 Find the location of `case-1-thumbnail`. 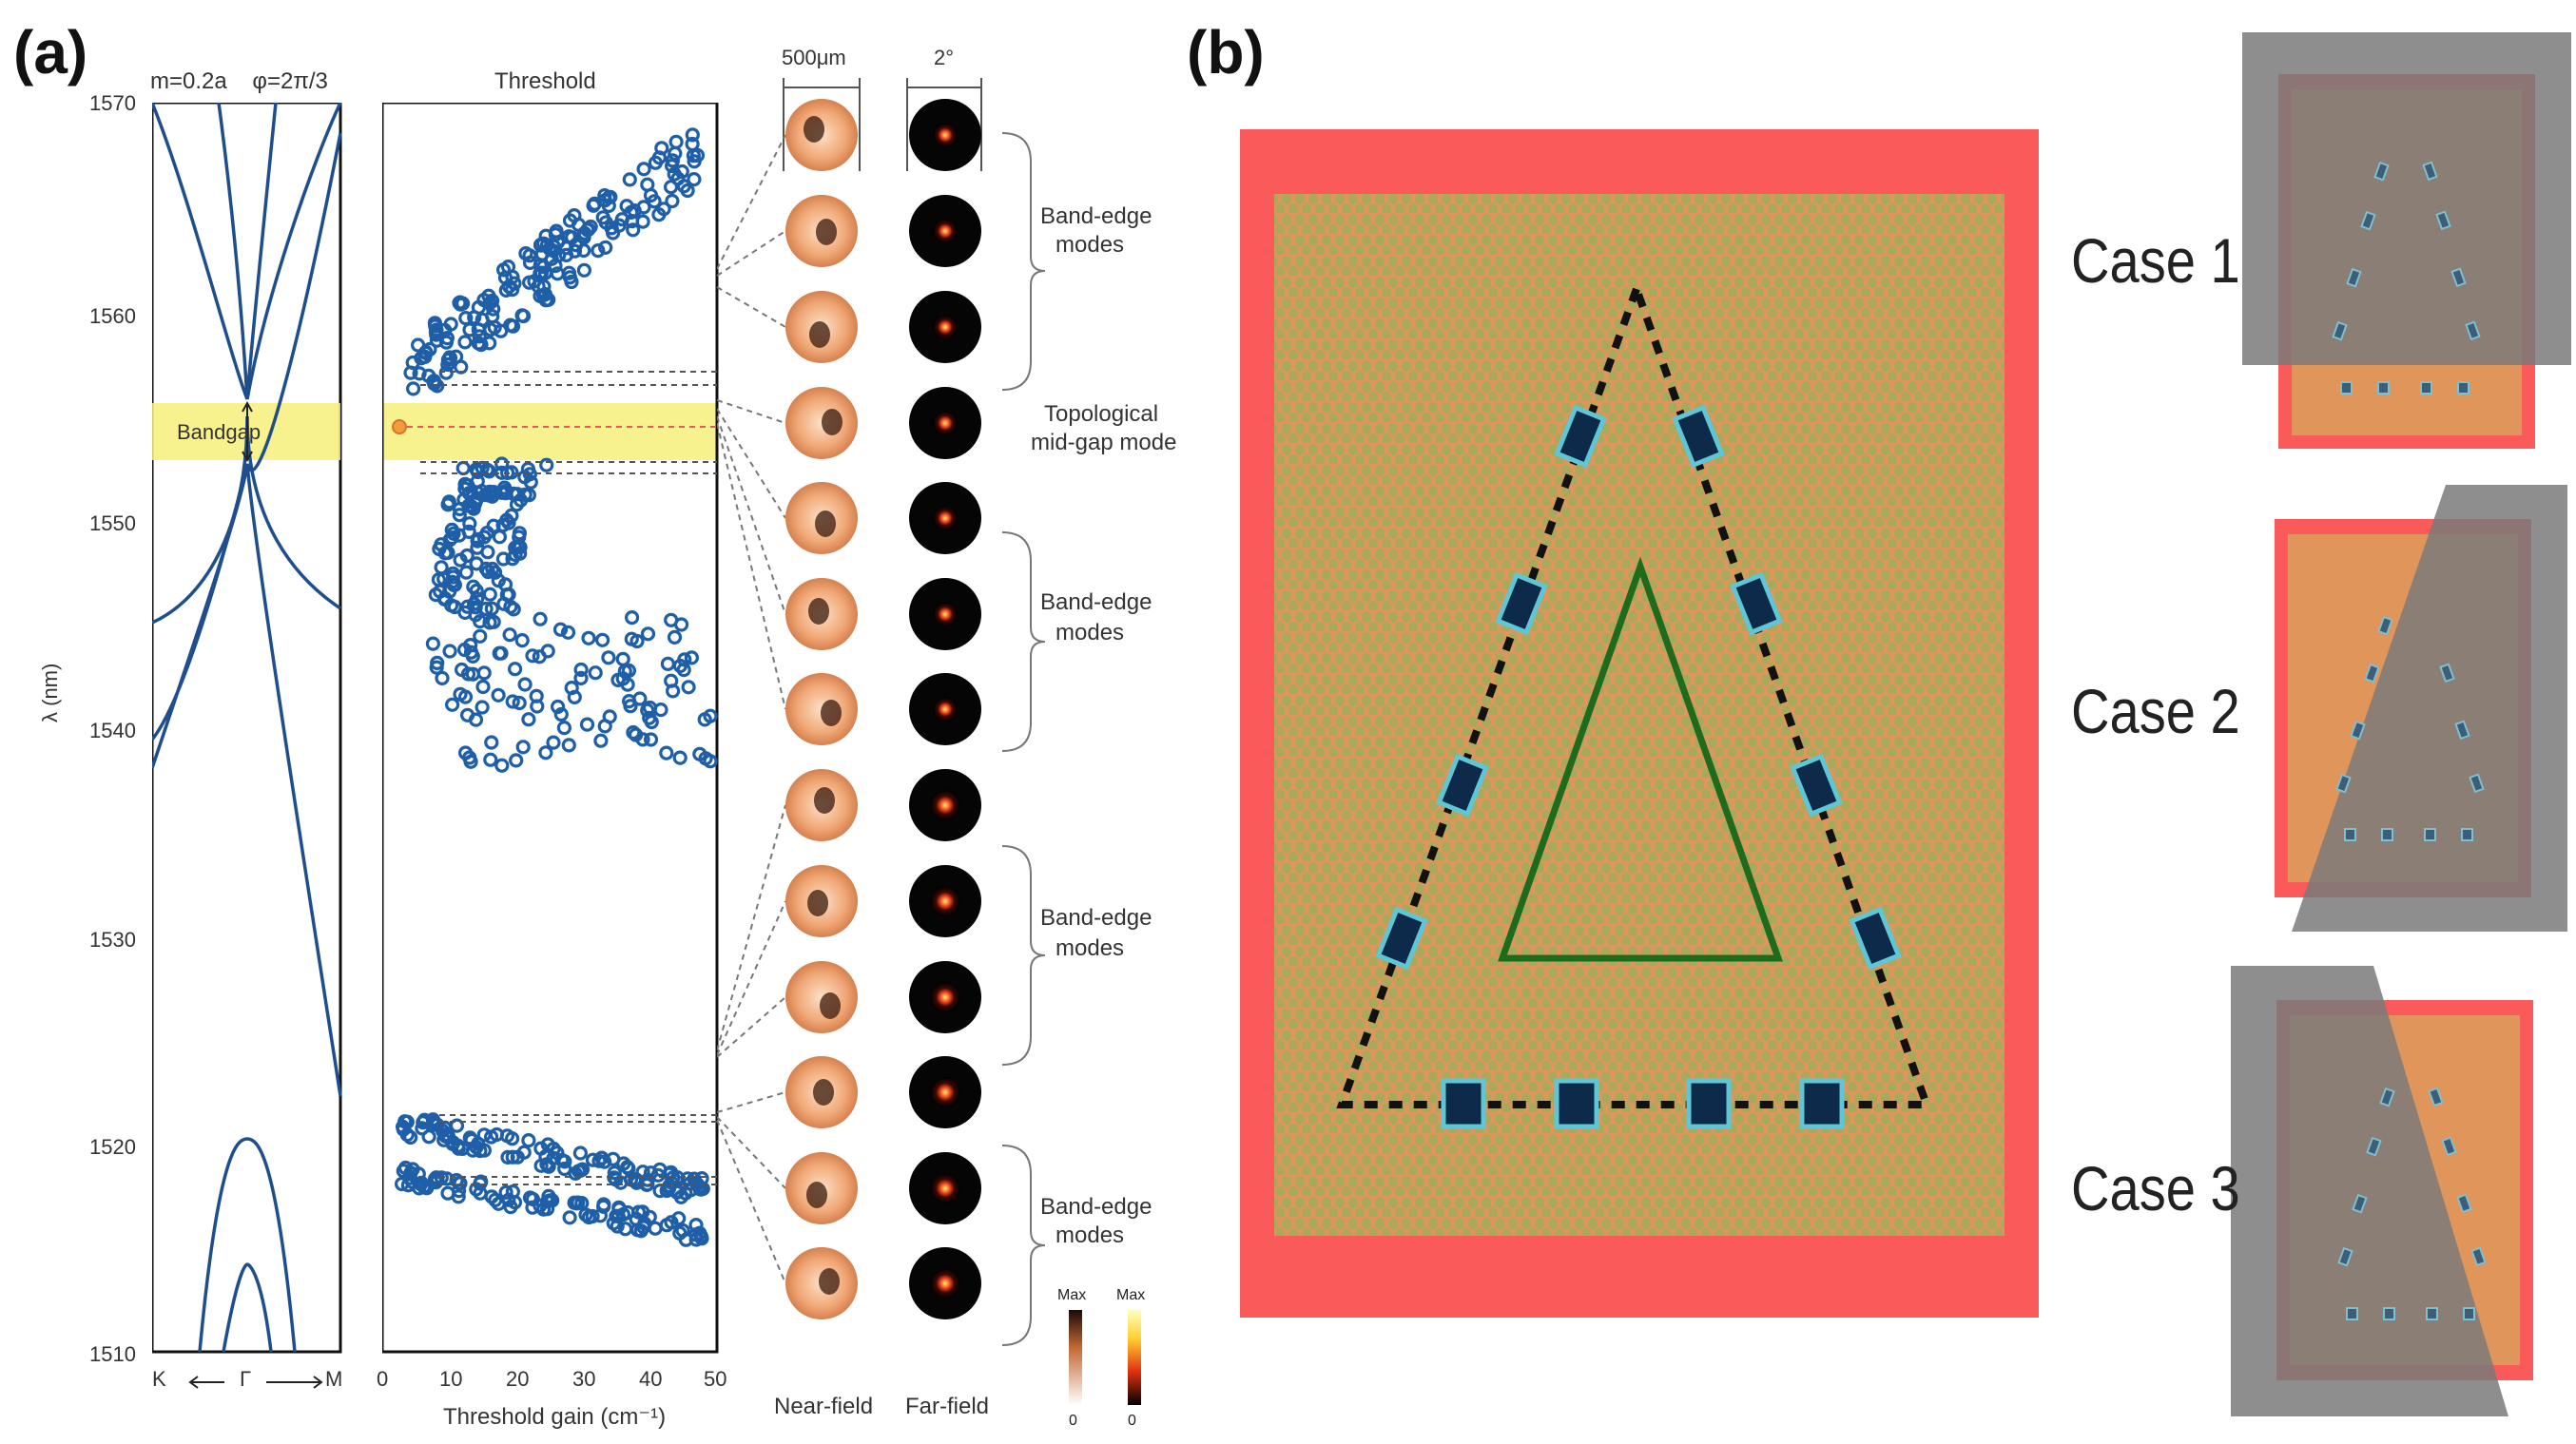

case-1-thumbnail is located at coordinates (2406, 240).